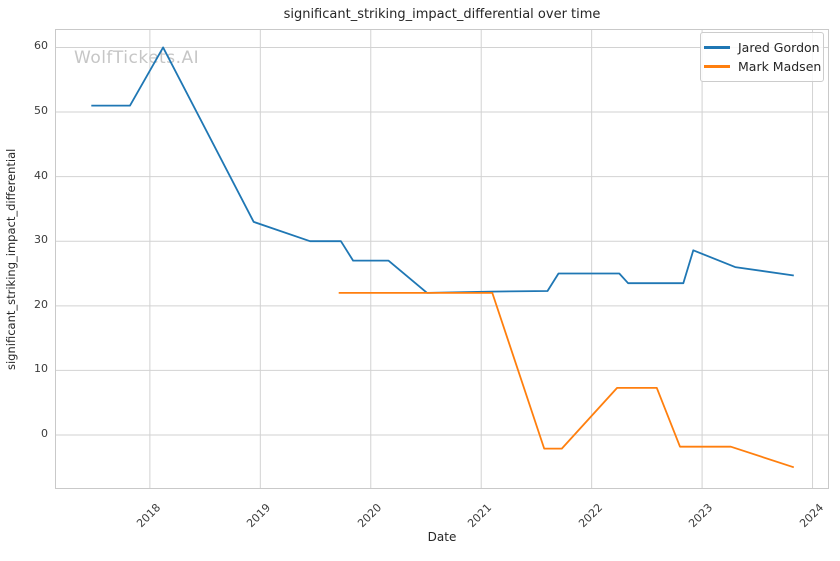  Describe the element at coordinates (11, 259) in the screenshot. I see `y-axis-label: significant_striking_impact_differential` at that location.